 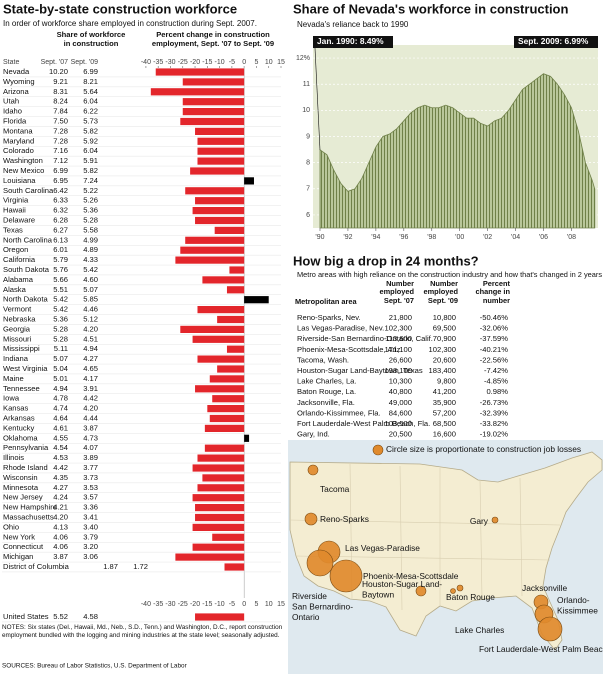 What do you see at coordinates (90, 180) in the screenshot?
I see `share-2009: 7.24` at bounding box center [90, 180].